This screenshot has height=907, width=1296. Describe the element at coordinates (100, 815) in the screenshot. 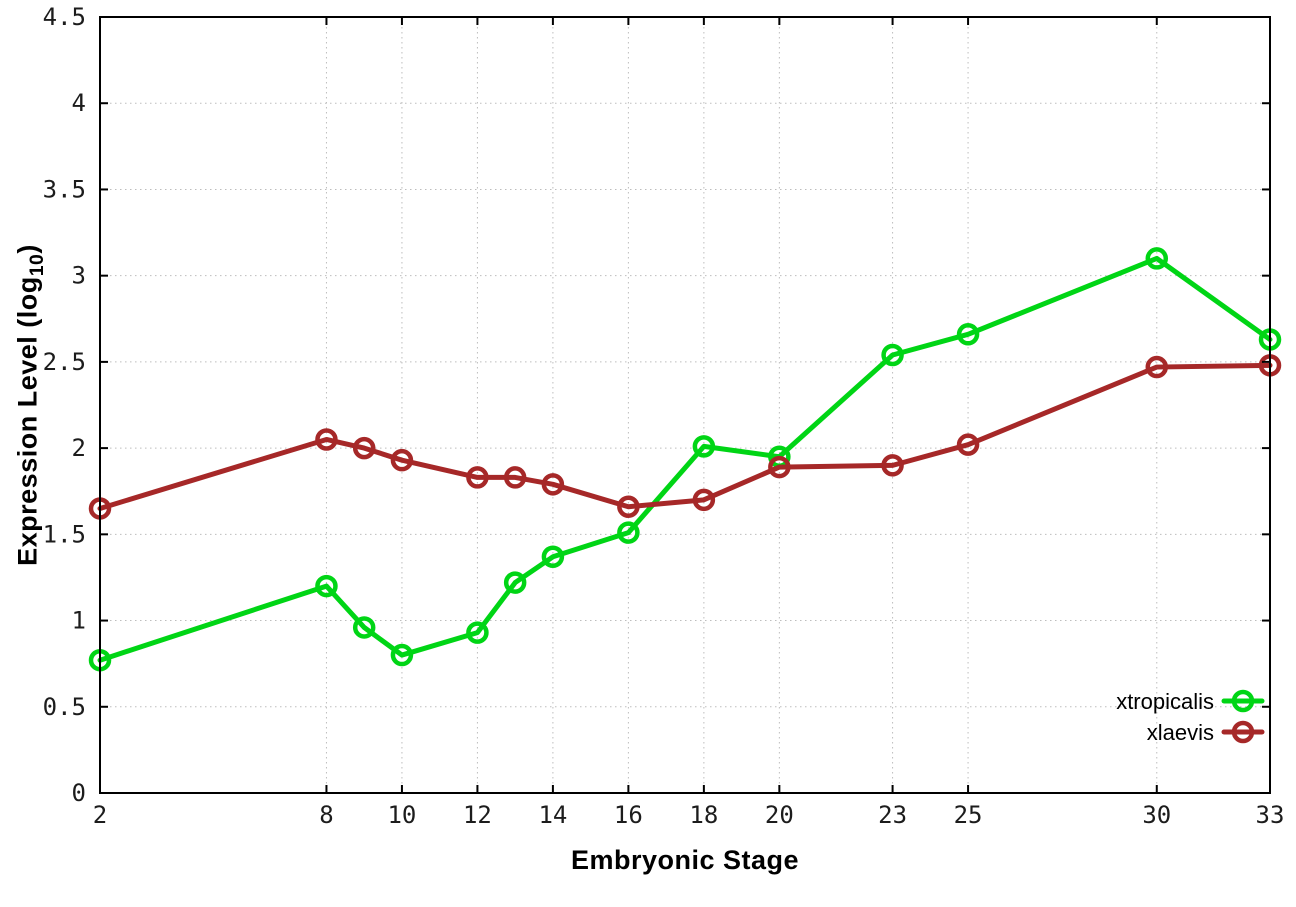

I see `x-tick-label: 2` at that location.